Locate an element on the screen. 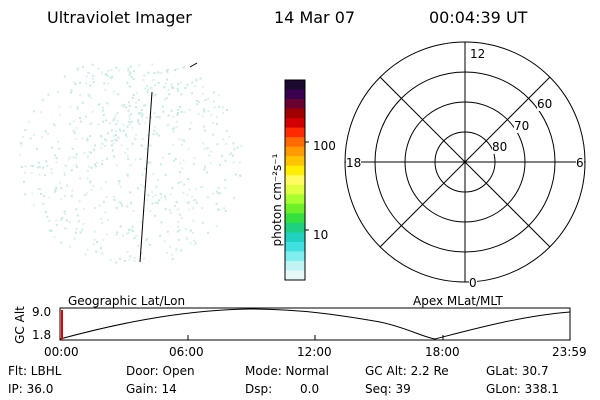 Image resolution: width=600 pixels, height=400 pixels. timeline-tick-1200: 12:00 is located at coordinates (314, 352).